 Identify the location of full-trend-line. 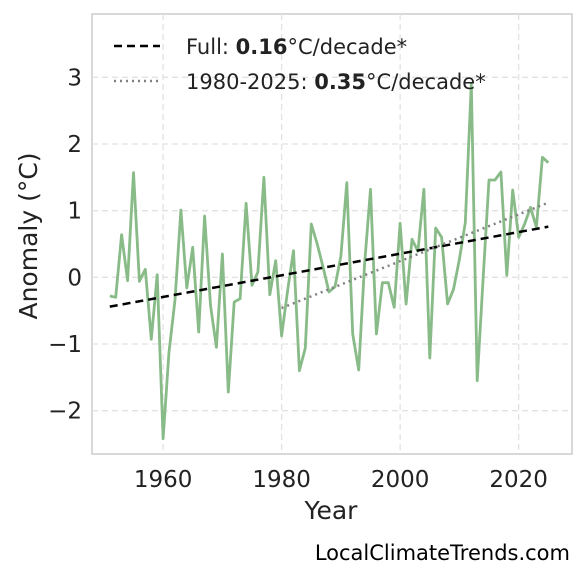
(329, 266).